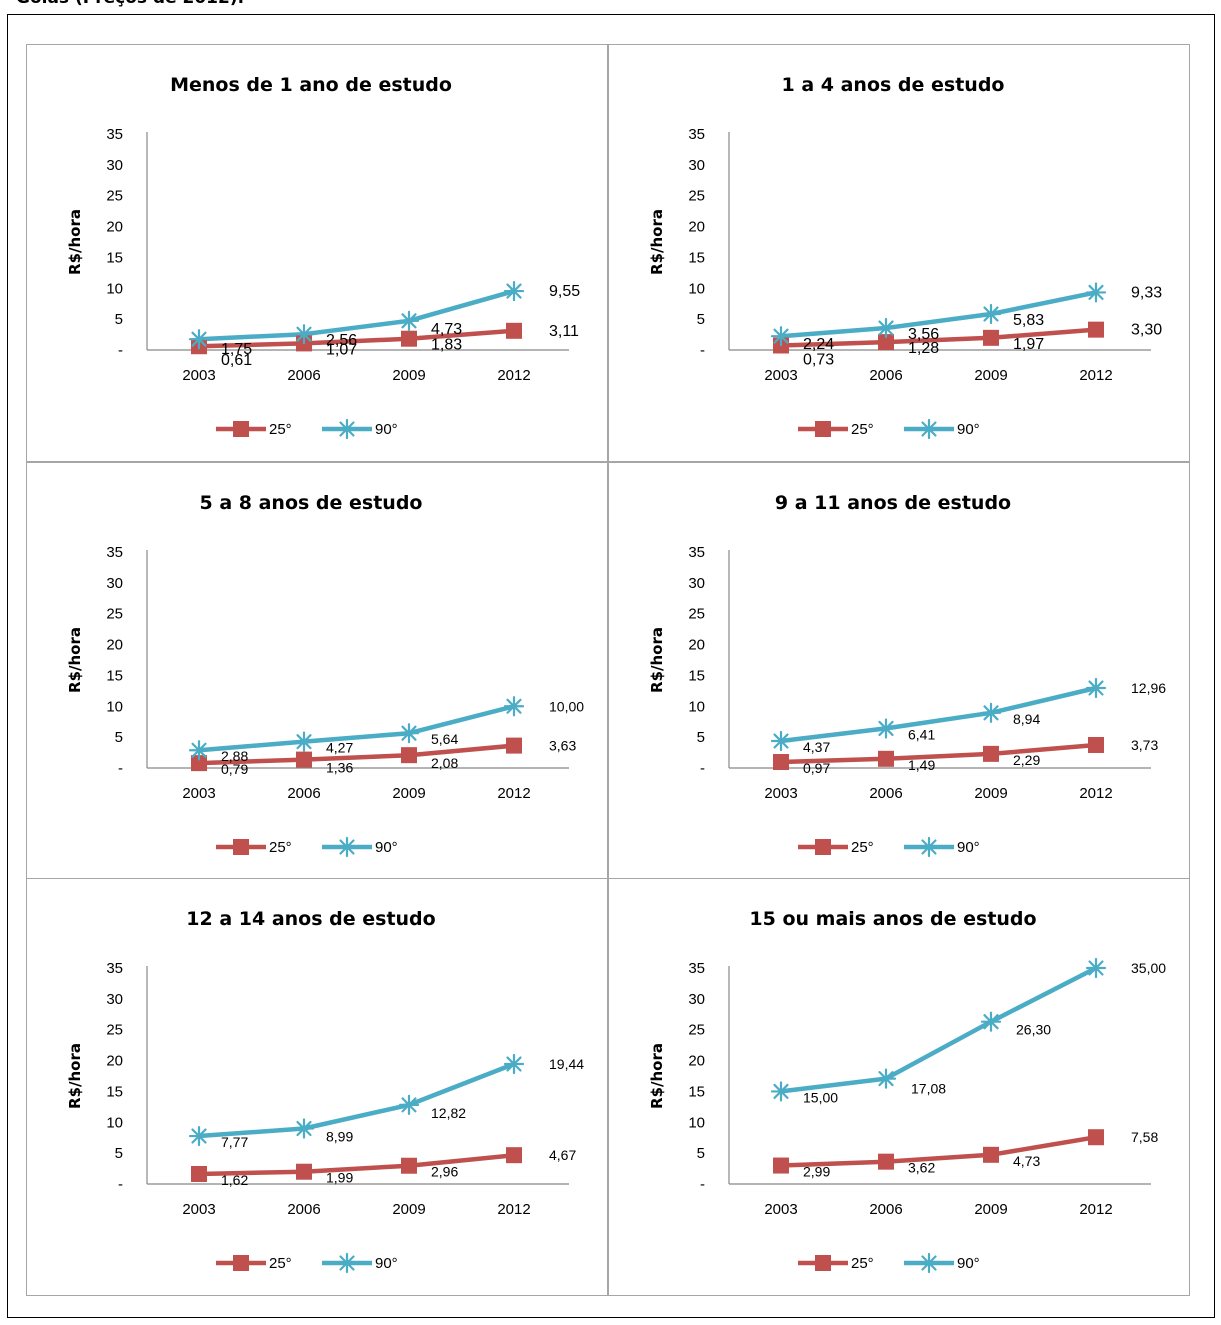  Describe the element at coordinates (234, 1142) in the screenshot. I see `data-label-90: 7,77` at that location.